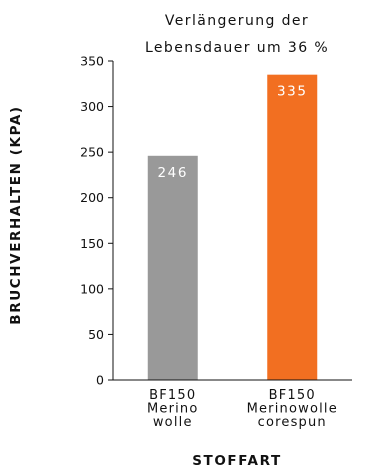 This screenshot has height=473, width=371. Describe the element at coordinates (172, 173) in the screenshot. I see `bar-value-label: 246` at that location.